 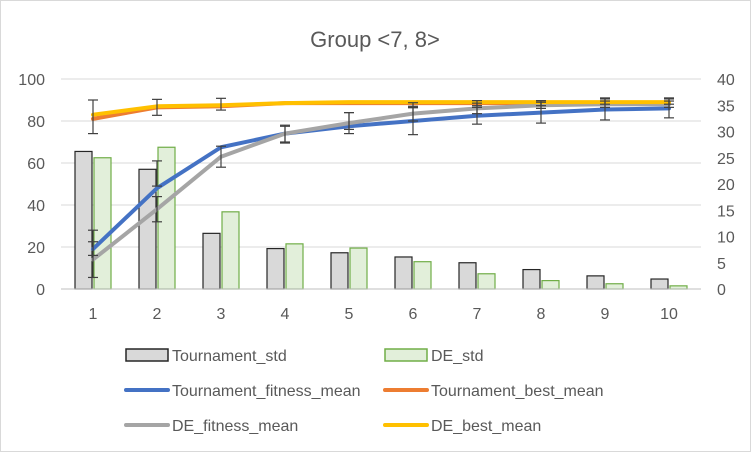 I want to click on right-tick-label: 10, so click(x=726, y=238).